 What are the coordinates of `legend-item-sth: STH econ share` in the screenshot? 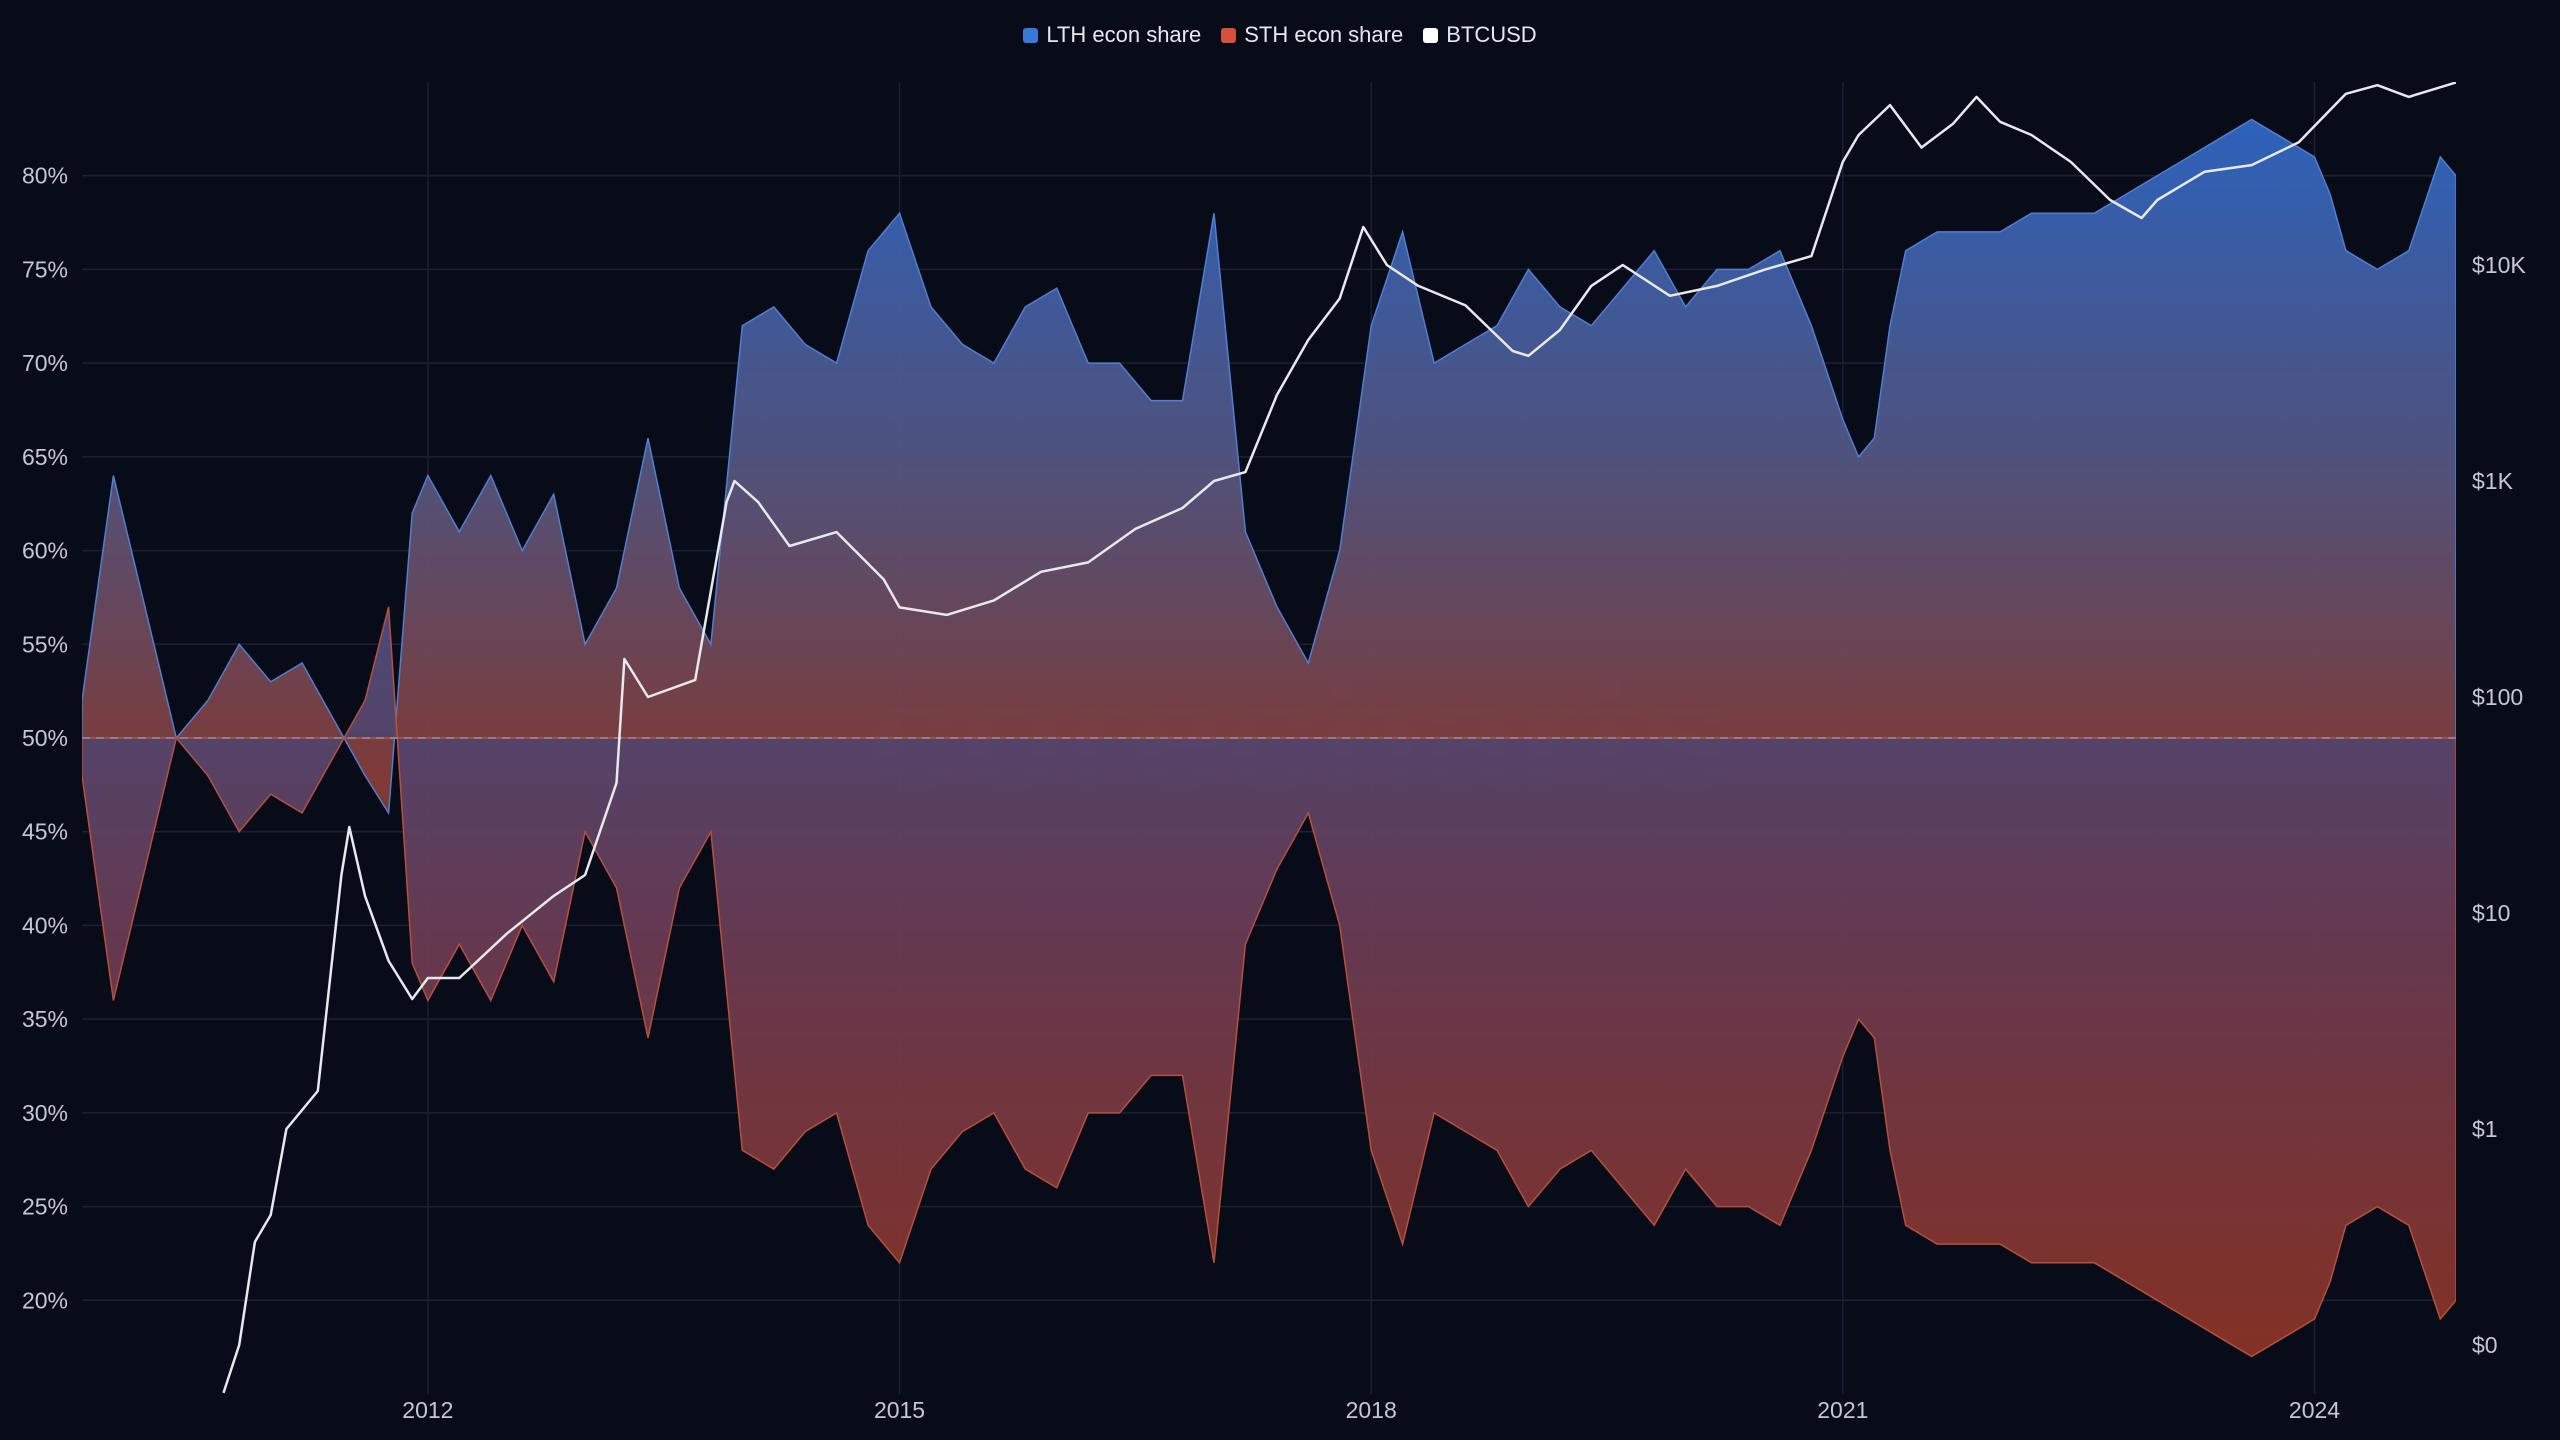 It's located at (1312, 35).